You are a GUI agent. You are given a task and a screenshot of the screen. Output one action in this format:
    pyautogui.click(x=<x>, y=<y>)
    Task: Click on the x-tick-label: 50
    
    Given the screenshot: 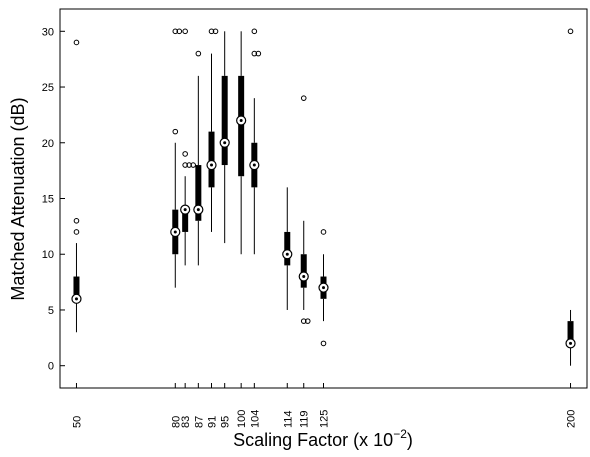 What is the action you would take?
    pyautogui.click(x=77, y=422)
    